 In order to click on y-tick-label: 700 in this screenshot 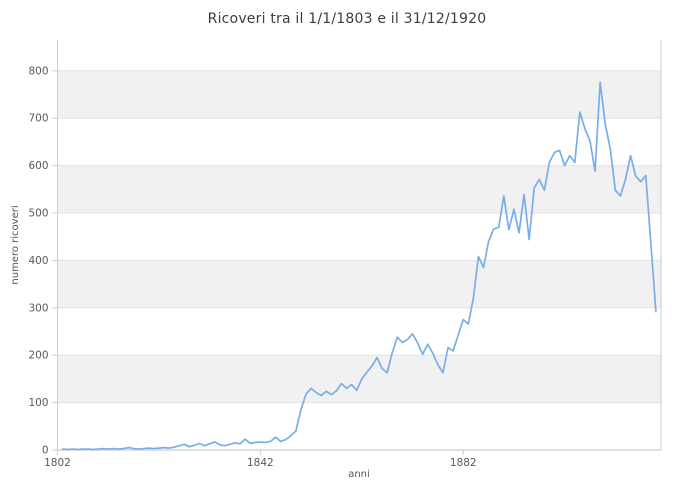, I will do `click(38, 119)`.